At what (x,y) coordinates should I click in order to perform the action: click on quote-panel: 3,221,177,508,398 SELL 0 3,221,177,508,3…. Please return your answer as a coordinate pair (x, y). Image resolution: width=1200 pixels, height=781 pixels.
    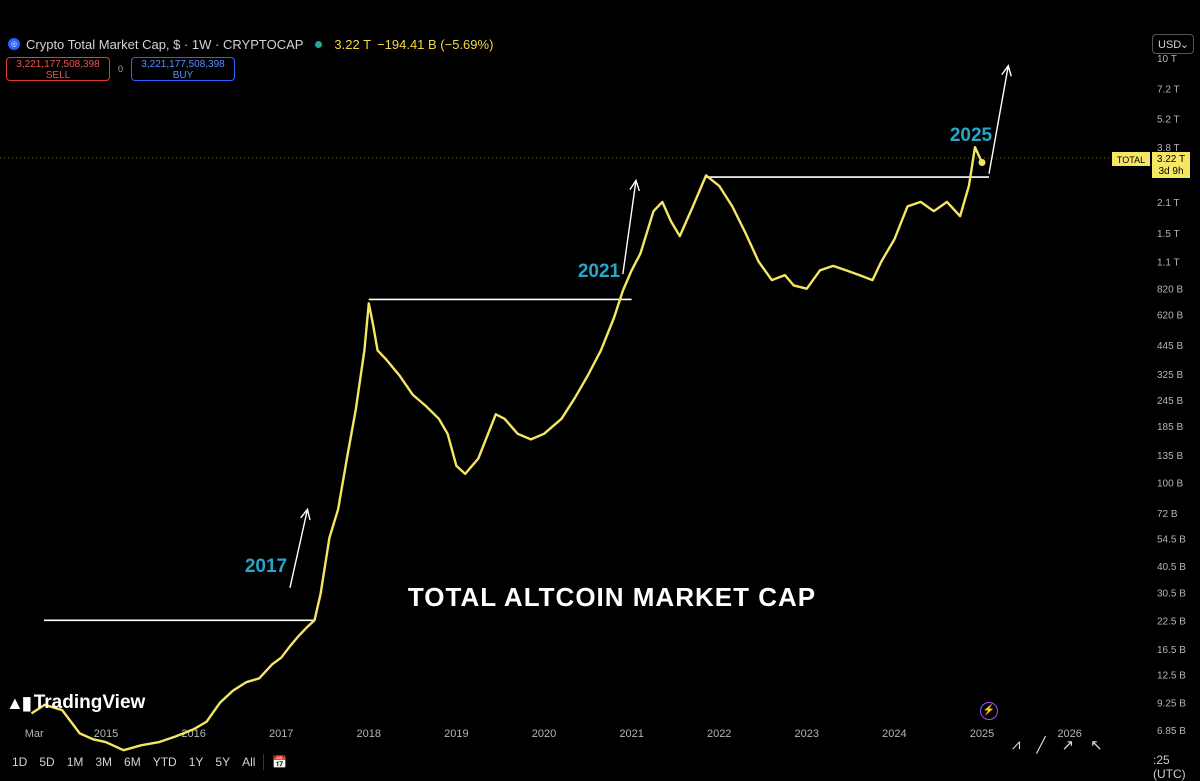
    Looking at the image, I should click on (121, 69).